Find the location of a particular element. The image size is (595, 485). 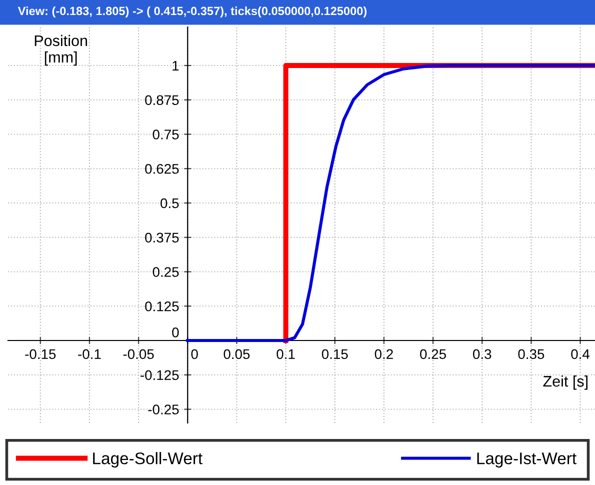

legend-label: Lage-Soll-Wert is located at coordinates (147, 460).